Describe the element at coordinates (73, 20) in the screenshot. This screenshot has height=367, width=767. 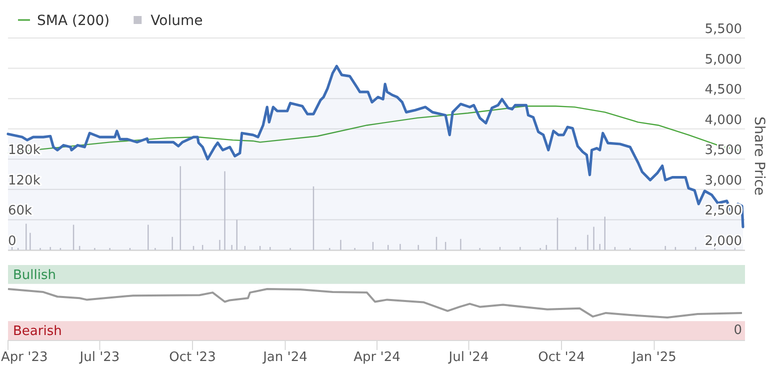
I see `legend-label: SMA (200)` at that location.